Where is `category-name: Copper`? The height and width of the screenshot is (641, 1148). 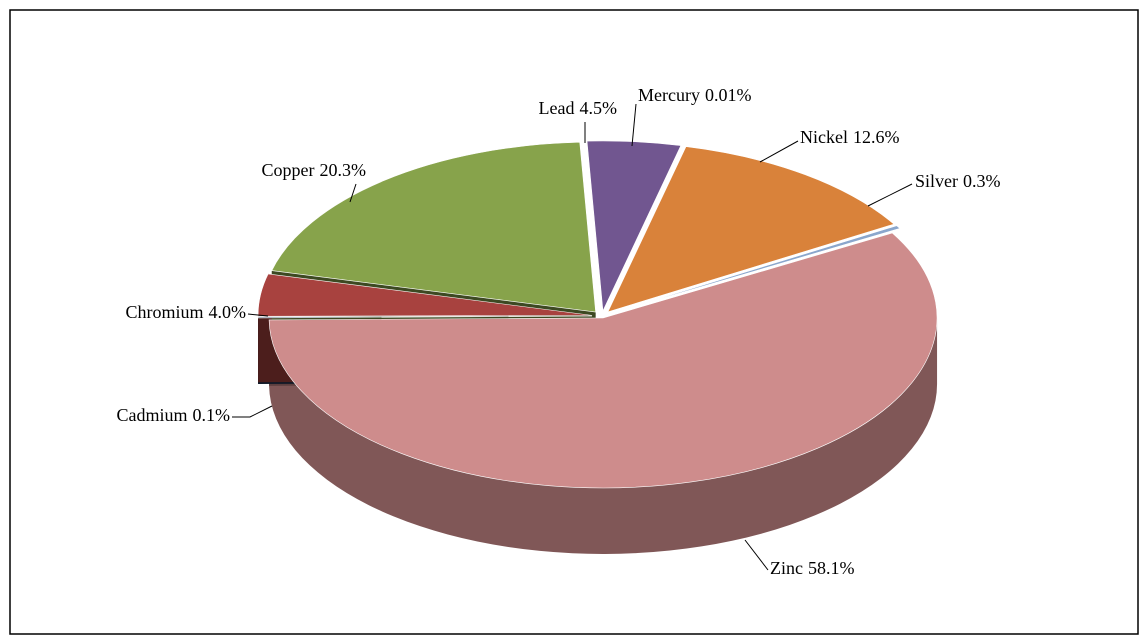
category-name: Copper is located at coordinates (288, 170).